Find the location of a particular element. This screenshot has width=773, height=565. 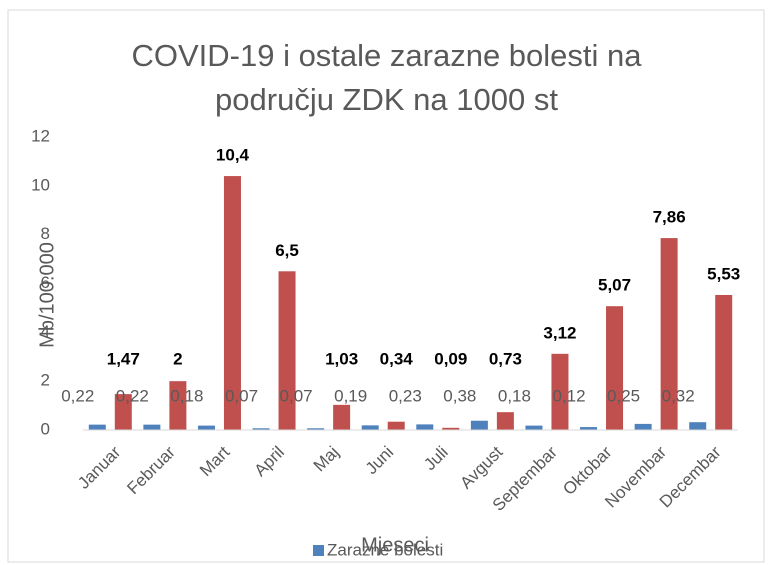

data-label: 1,03 is located at coordinates (341, 358).